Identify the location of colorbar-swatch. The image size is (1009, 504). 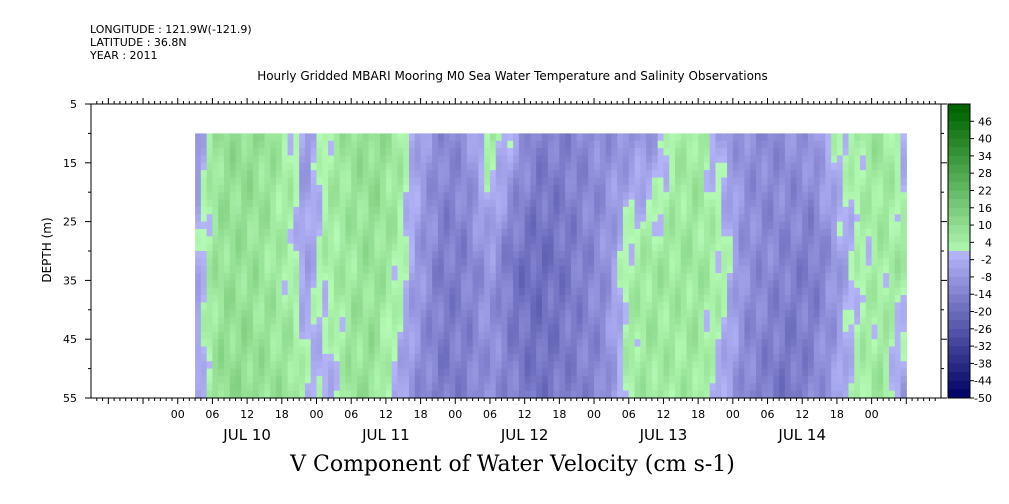
(959, 273).